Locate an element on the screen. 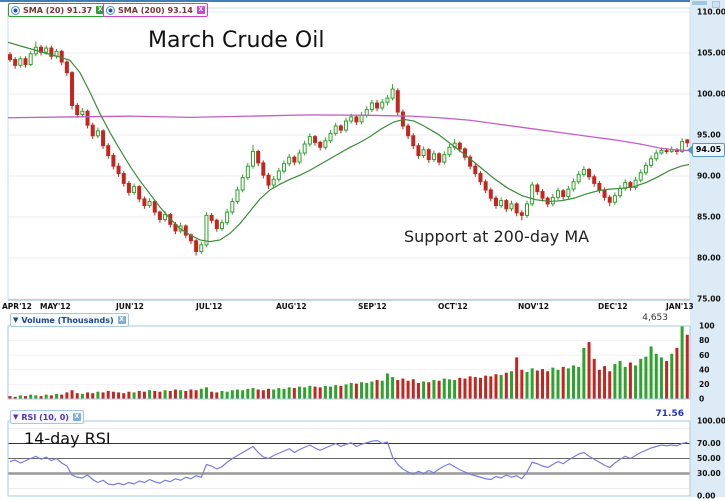 The image size is (725, 501). rsi-panel-chip: ▼ RSI (10, 0) X is located at coordinates (47, 417).